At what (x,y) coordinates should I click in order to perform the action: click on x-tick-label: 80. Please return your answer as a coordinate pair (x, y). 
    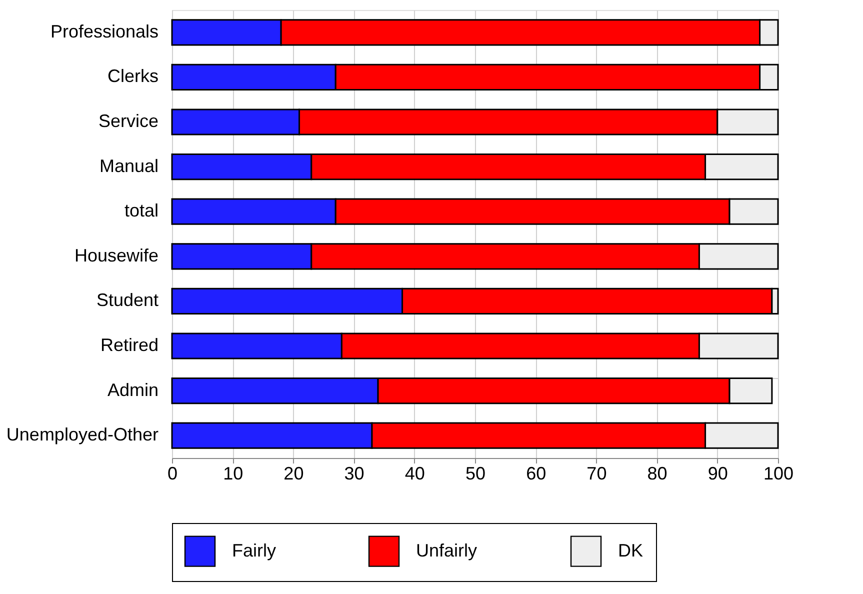
    Looking at the image, I should click on (657, 474).